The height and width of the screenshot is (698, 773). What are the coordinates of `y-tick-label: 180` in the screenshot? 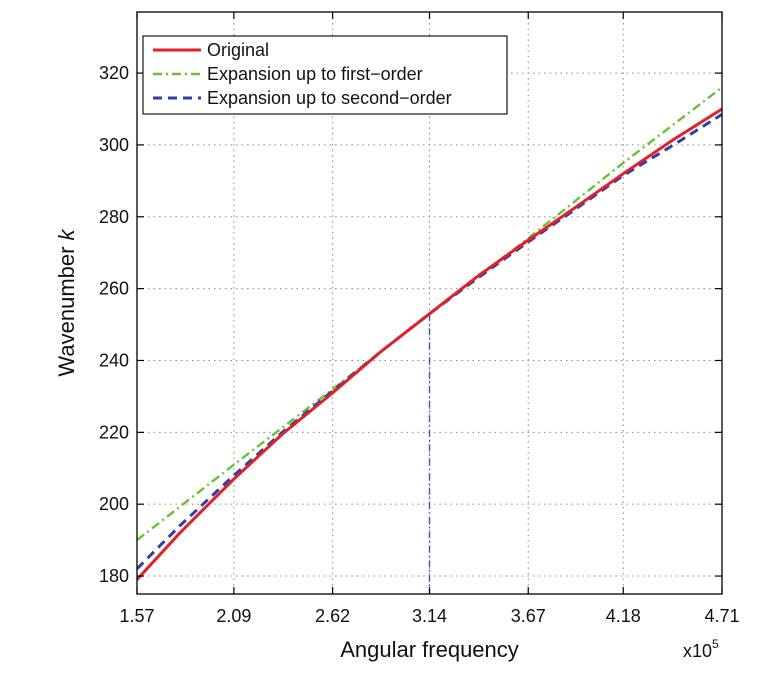 It's located at (114, 576).